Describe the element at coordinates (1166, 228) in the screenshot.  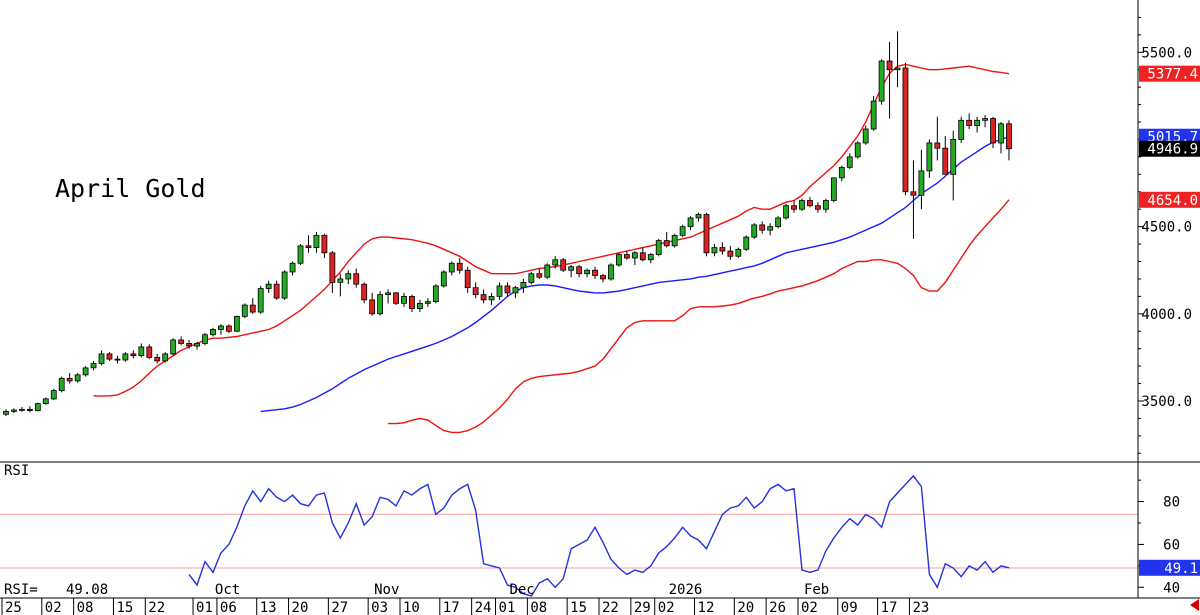
I see `price-y-tick-label: 4500.0` at that location.